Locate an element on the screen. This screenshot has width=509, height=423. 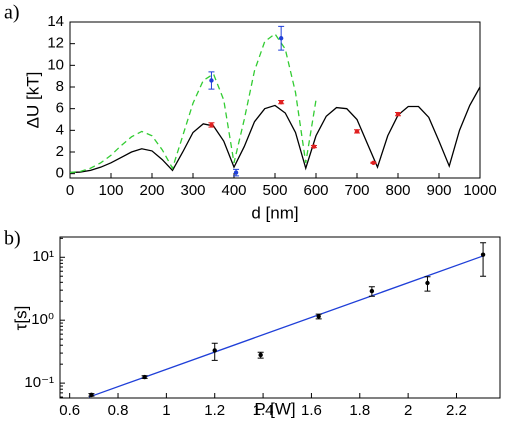
x-tick-label: 0.8 is located at coordinates (118, 410).